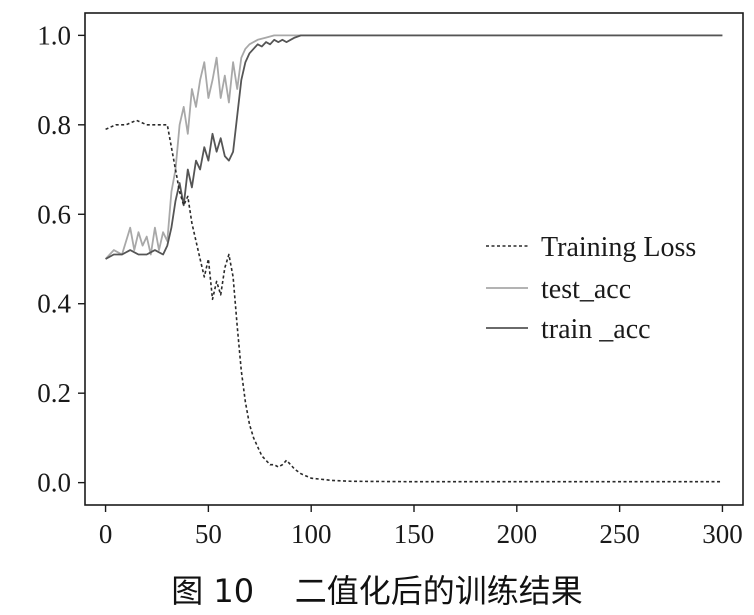 This screenshot has height=615, width=754. I want to click on x-tick-label: 100, so click(311, 534).